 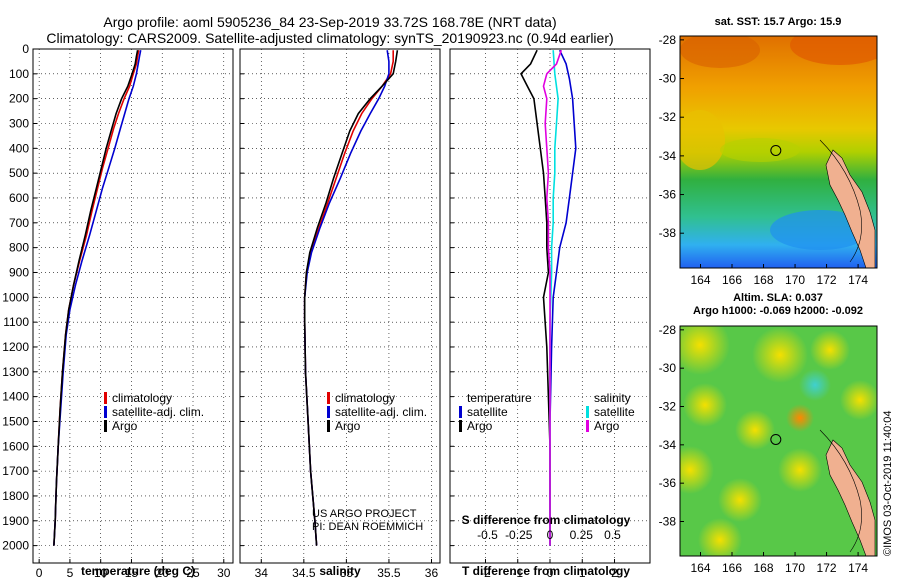 What do you see at coordinates (367, 527) in the screenshot?
I see `pi-credit: PI: DEAN ROEMMICH` at bounding box center [367, 527].